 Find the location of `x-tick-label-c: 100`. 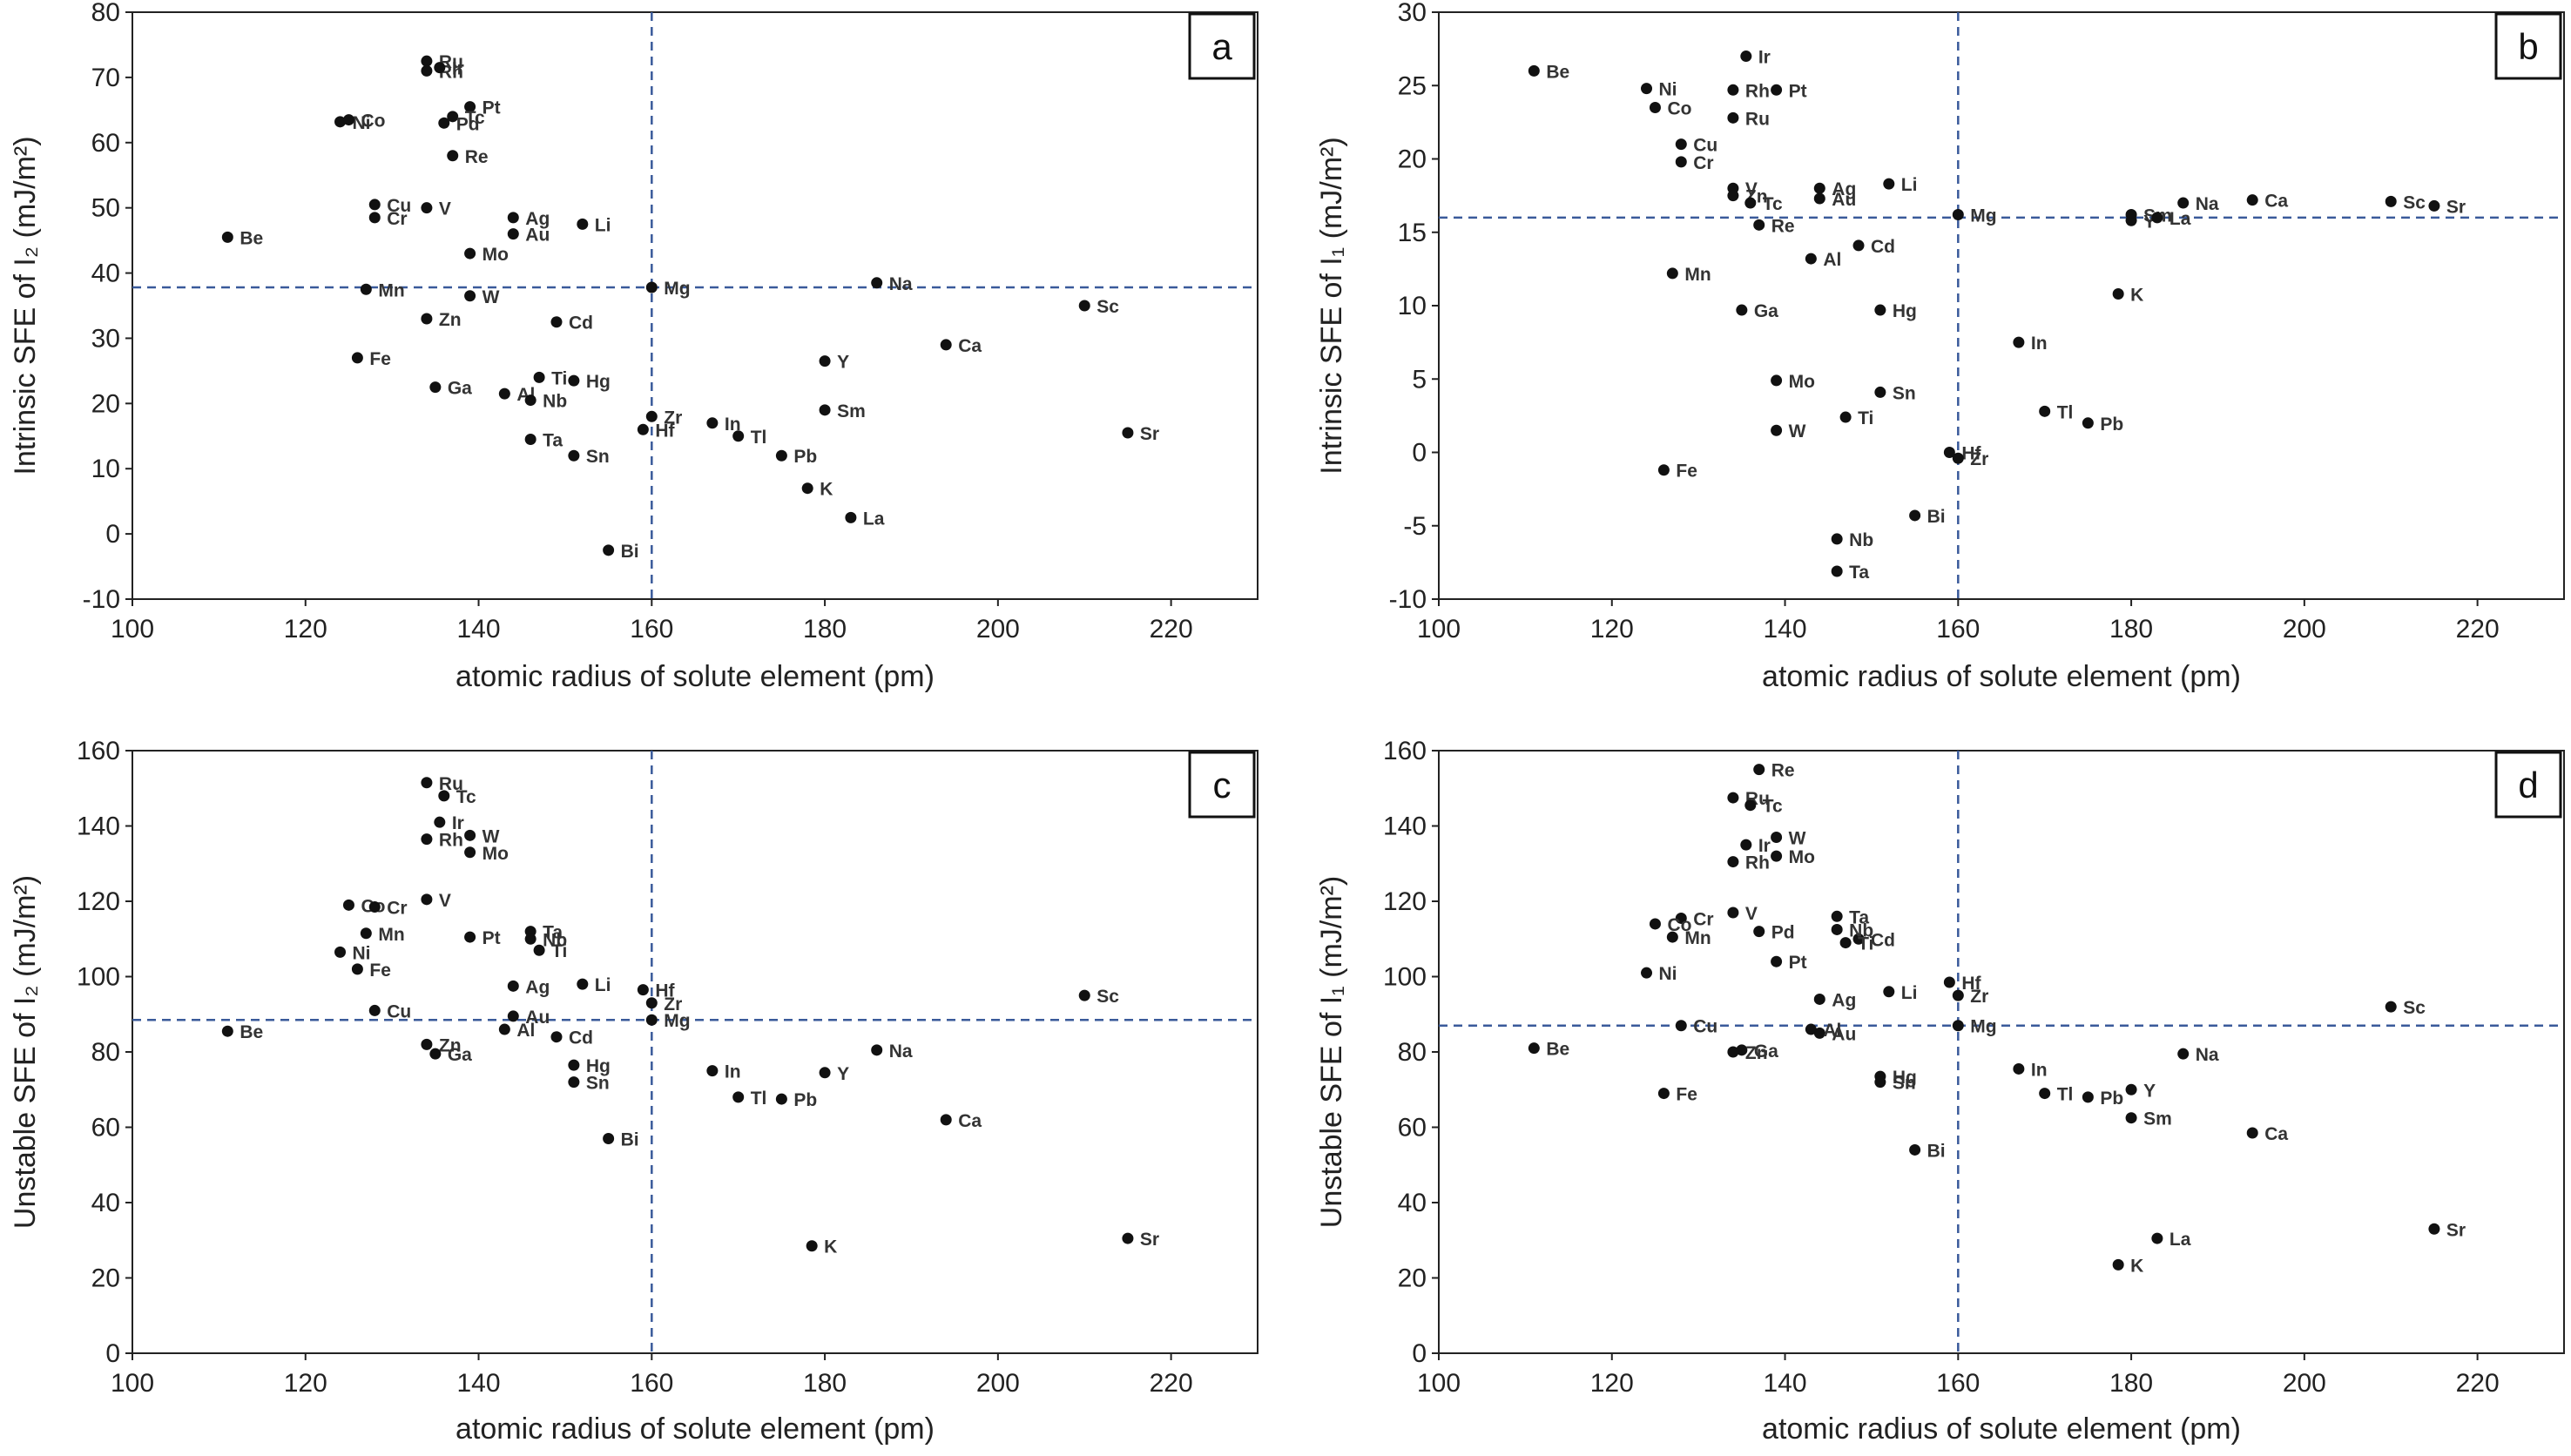

x-tick-label-c: 100 is located at coordinates (133, 1383).